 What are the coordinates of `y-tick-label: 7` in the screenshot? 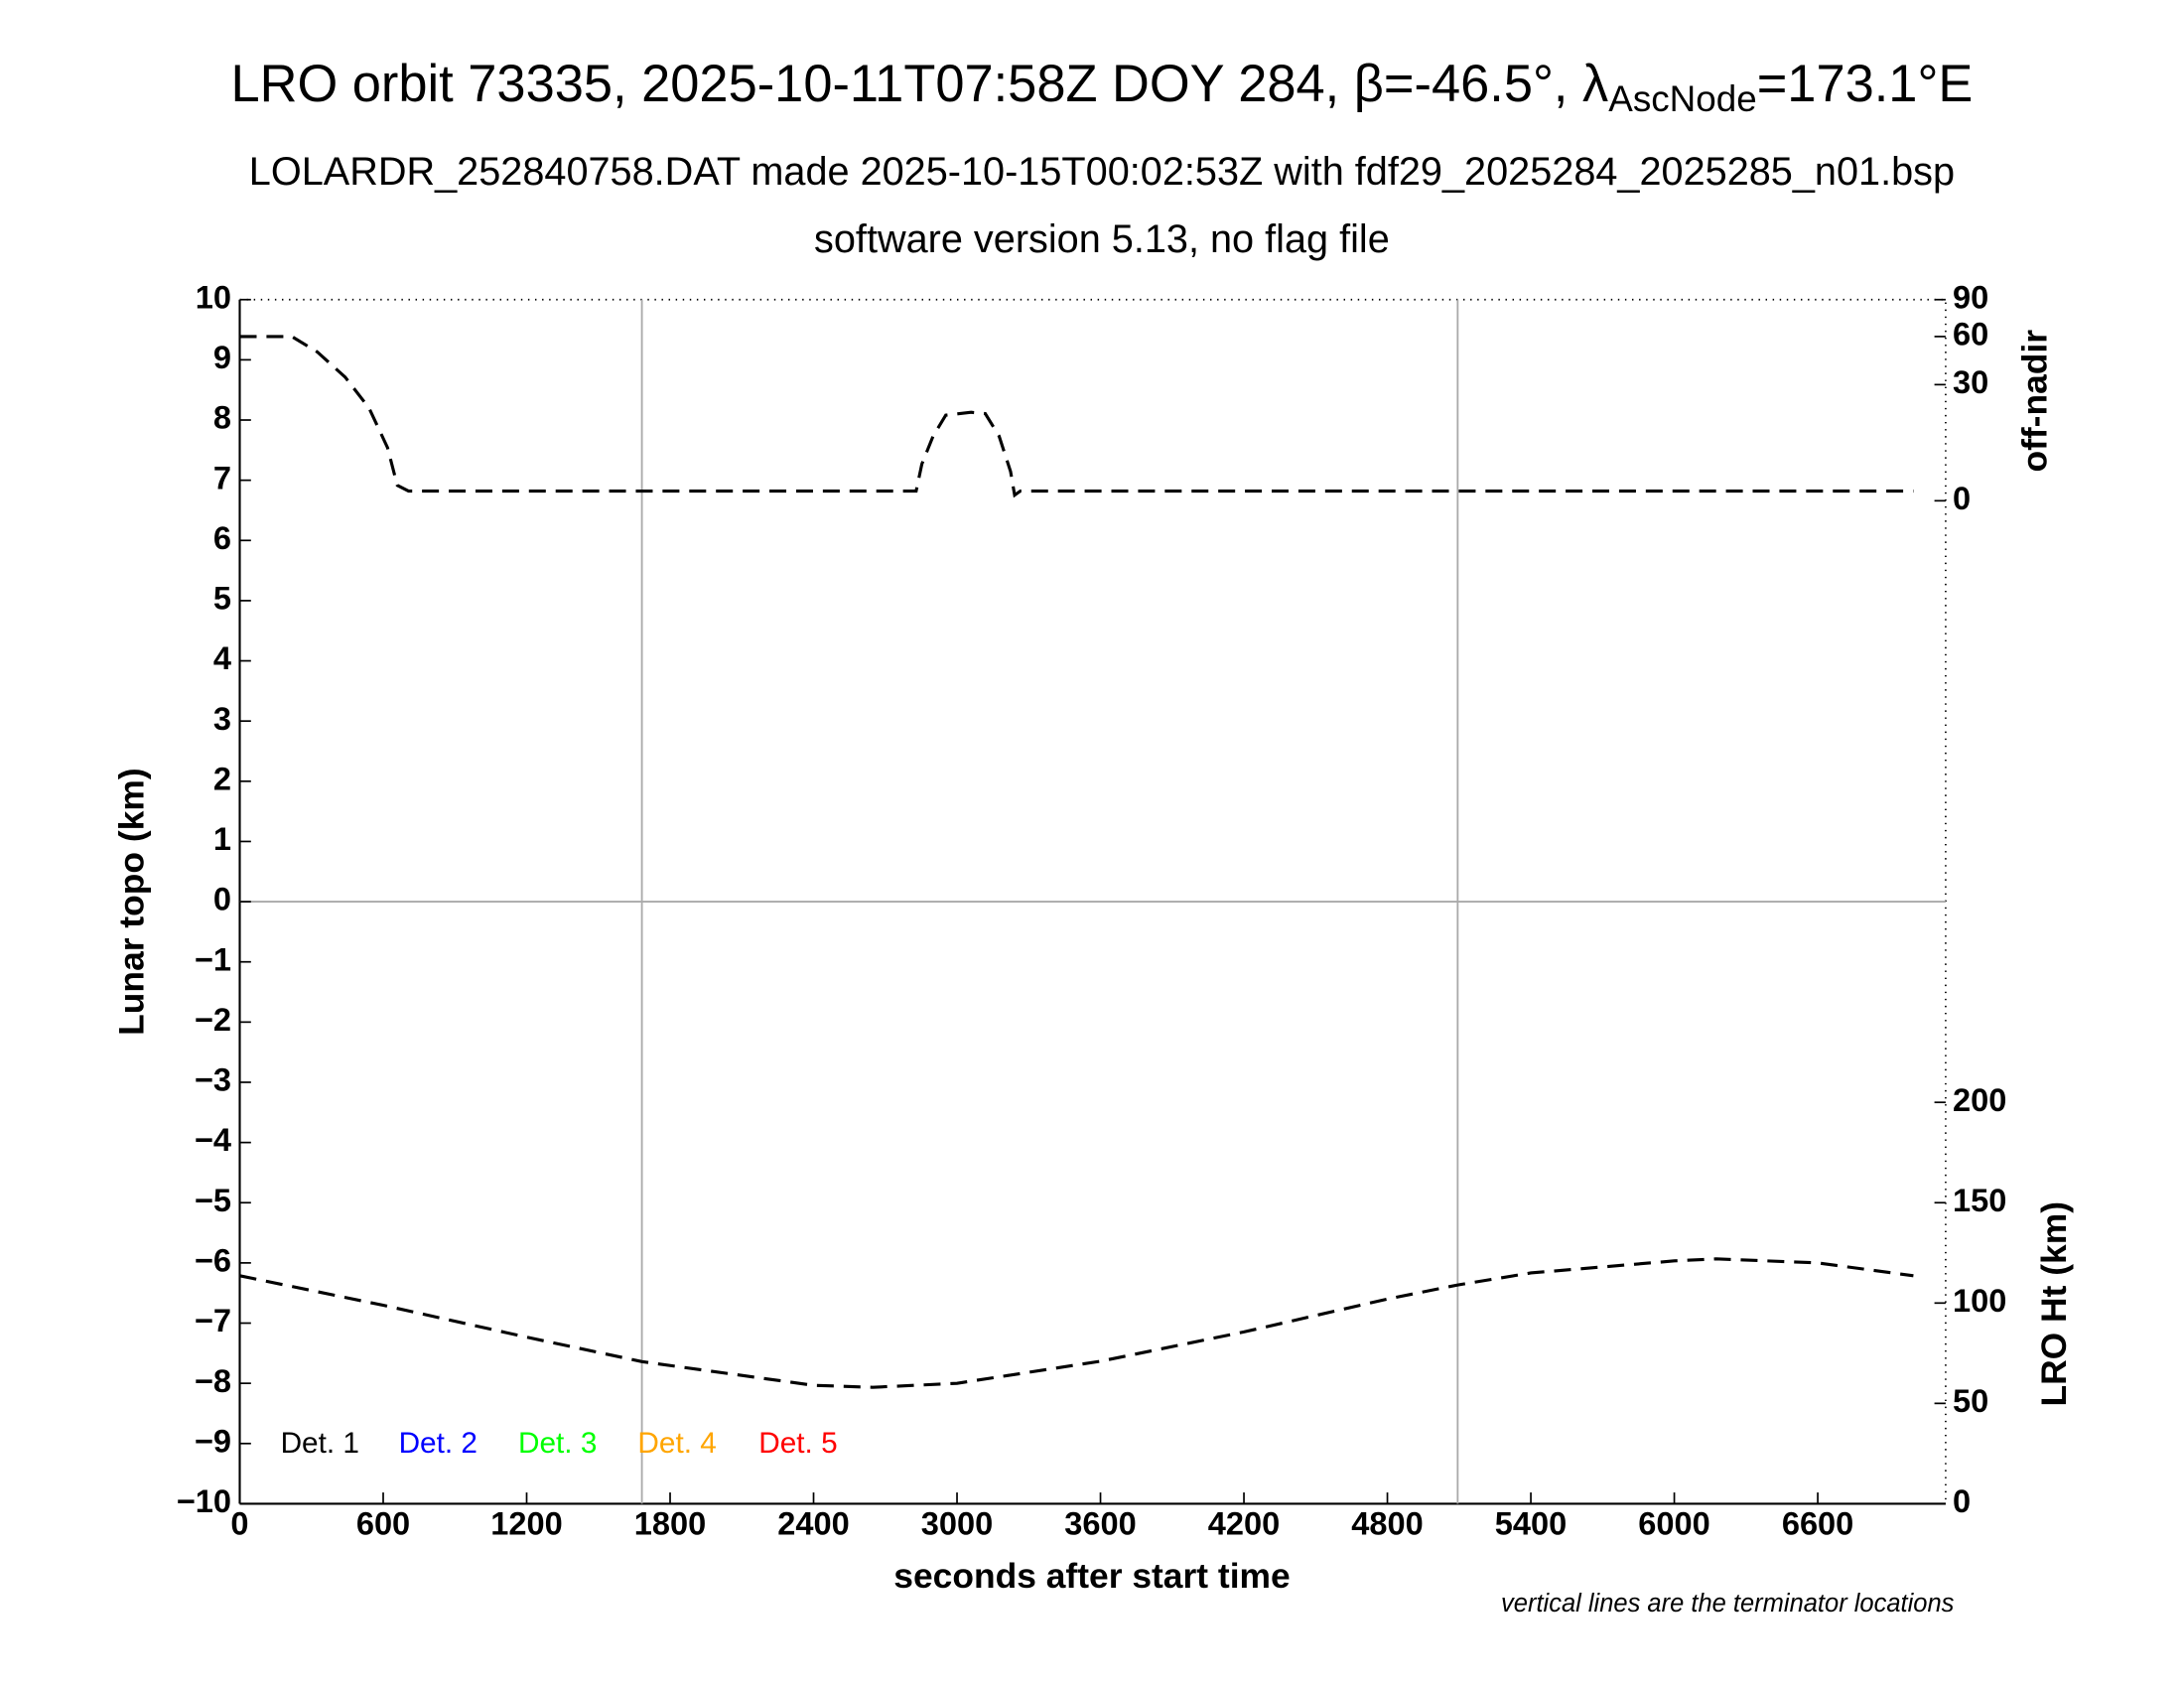 It's located at (222, 477).